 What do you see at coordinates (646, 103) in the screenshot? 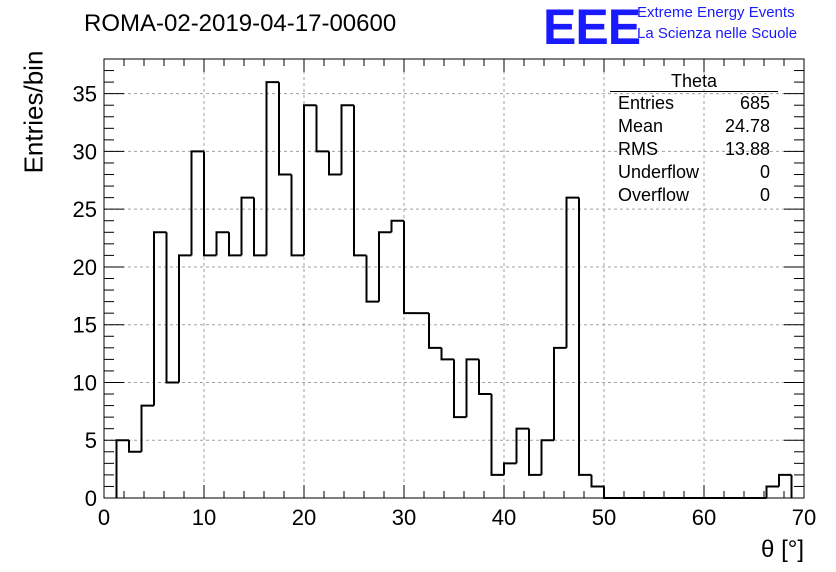
I see `stat-label: Entries` at bounding box center [646, 103].